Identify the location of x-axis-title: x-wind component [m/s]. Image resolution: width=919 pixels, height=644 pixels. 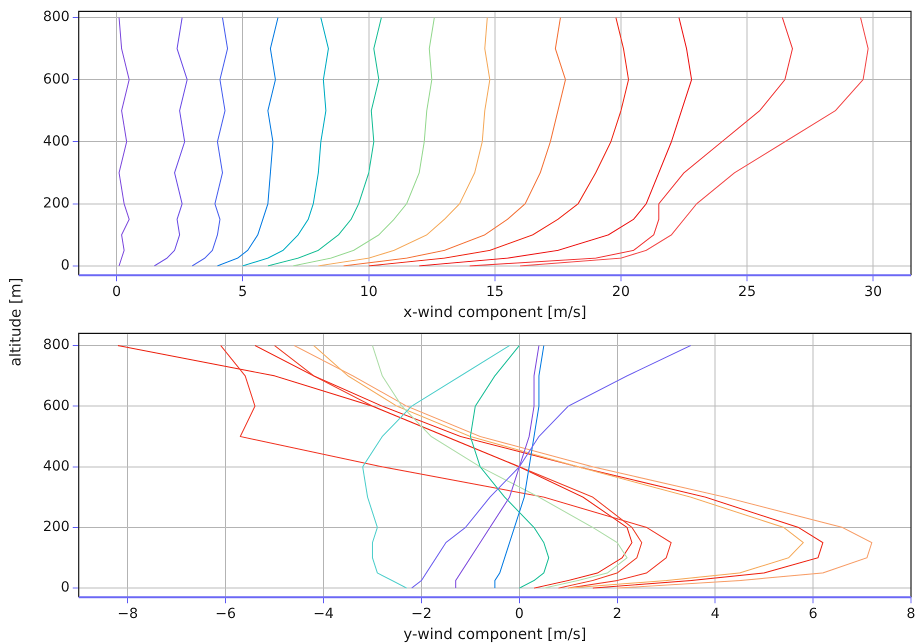
(495, 311).